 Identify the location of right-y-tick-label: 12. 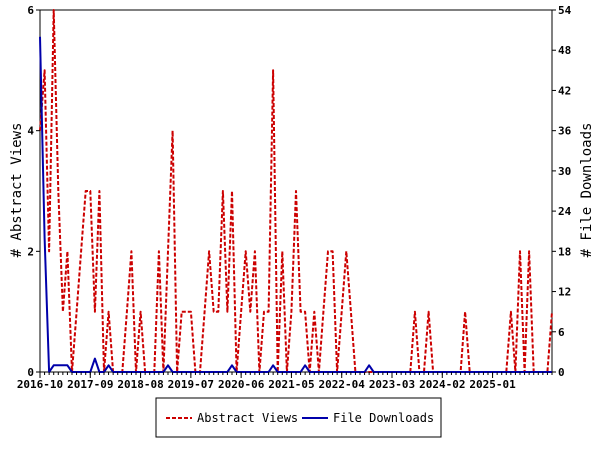
(564, 292).